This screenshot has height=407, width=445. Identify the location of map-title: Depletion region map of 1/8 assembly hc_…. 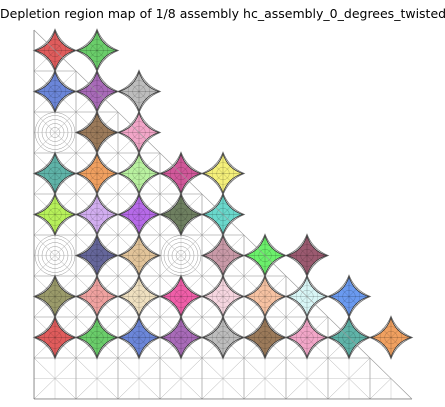
(222, 13).